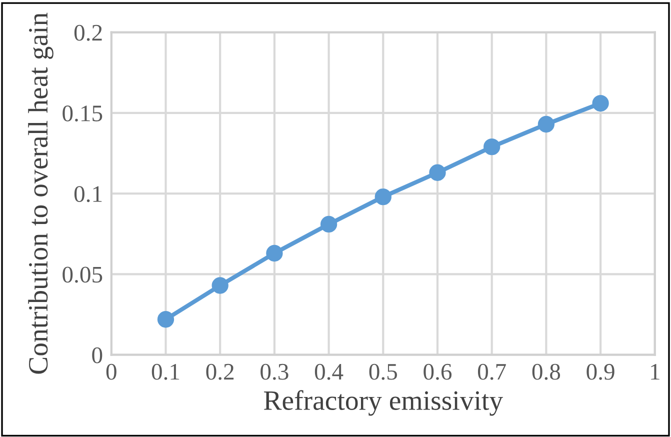 The width and height of the screenshot is (671, 437). I want to click on x-tick-label: 0.4, so click(329, 372).